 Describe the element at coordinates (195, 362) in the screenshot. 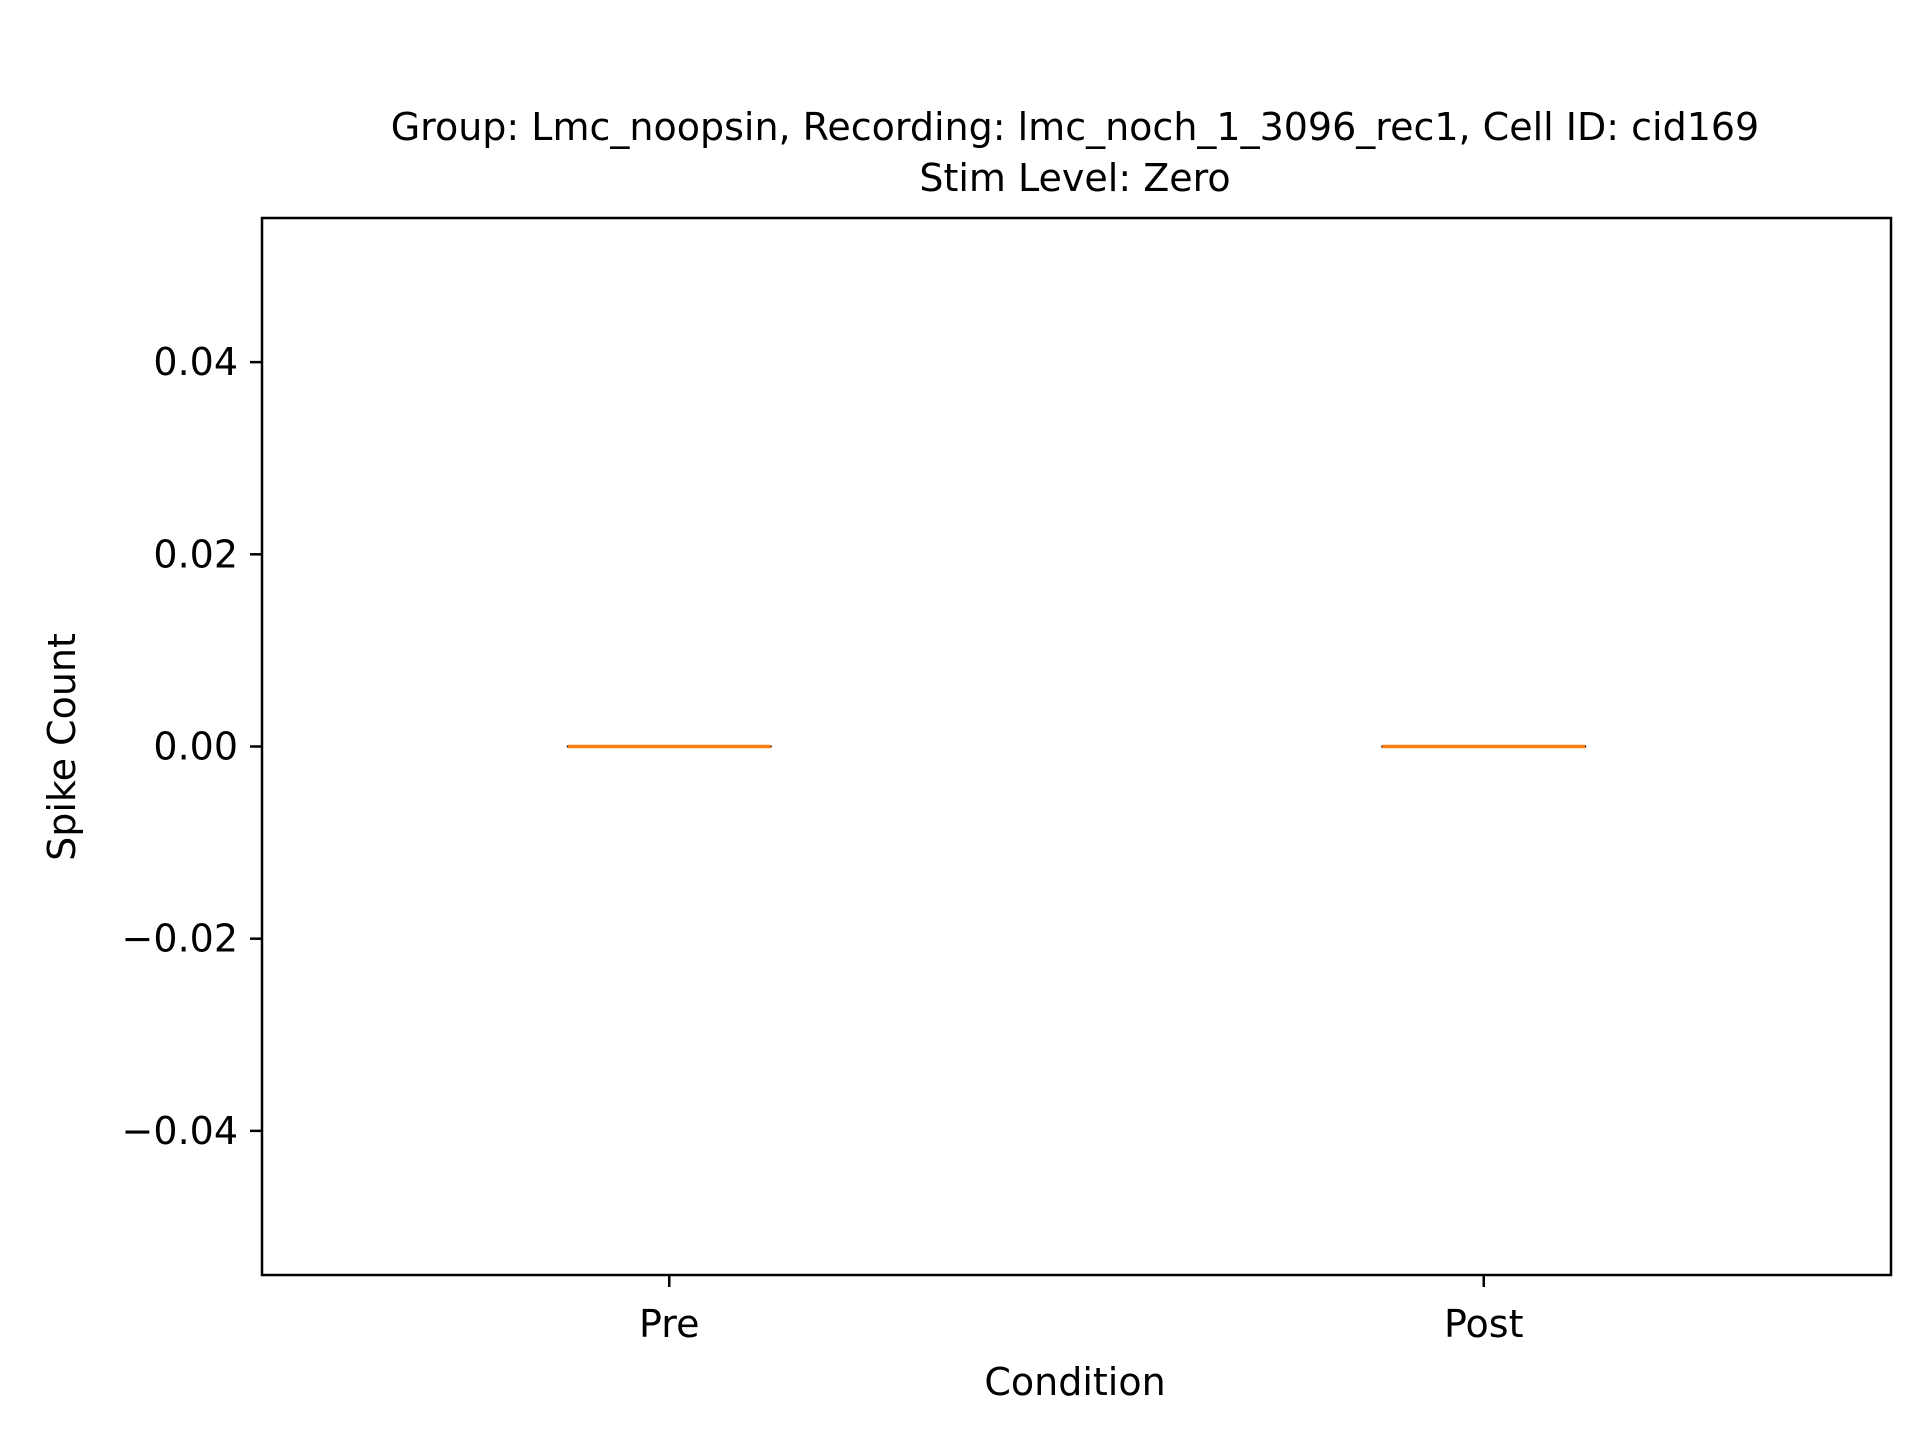

I see `y-tick-label: 0.04` at that location.